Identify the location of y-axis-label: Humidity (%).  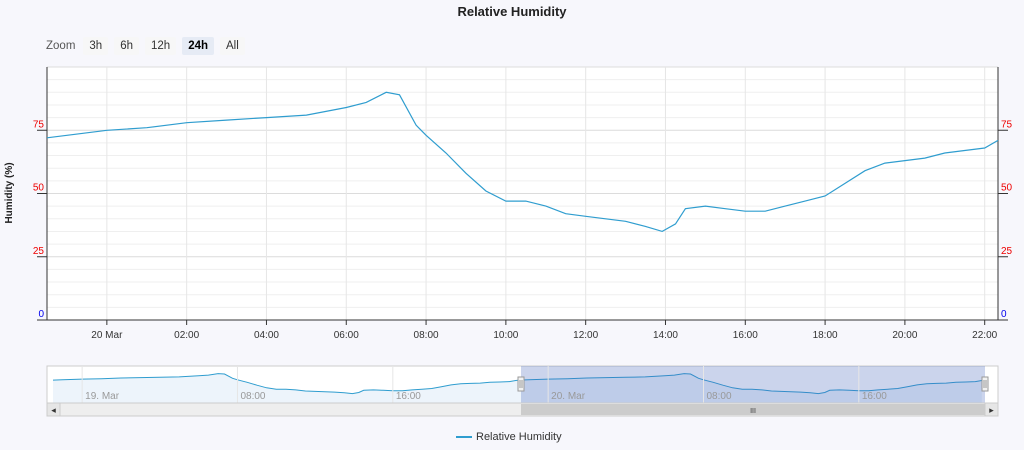
(9, 192).